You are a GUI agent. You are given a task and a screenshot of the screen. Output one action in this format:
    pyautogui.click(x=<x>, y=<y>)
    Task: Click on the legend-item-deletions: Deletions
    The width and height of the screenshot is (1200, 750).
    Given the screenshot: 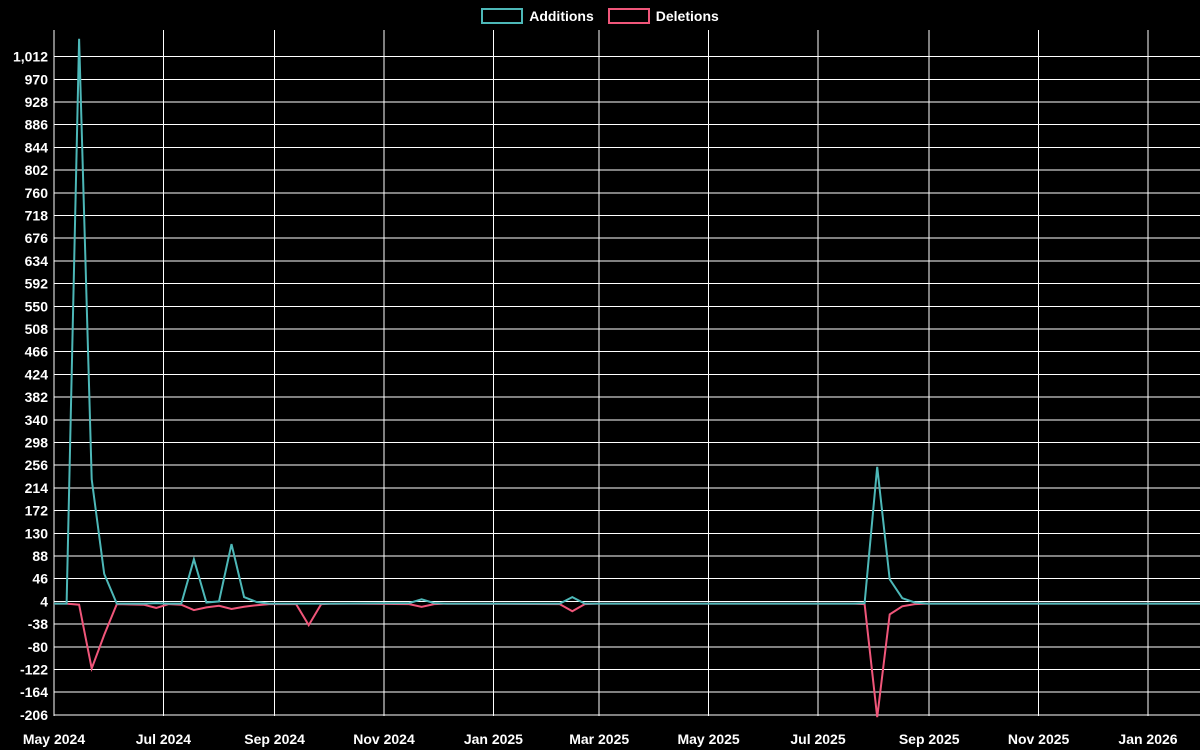 What is the action you would take?
    pyautogui.click(x=663, y=16)
    